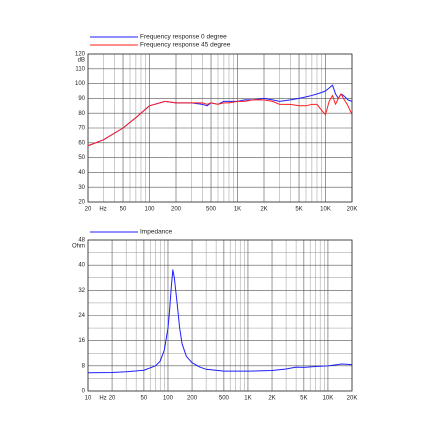 The height and width of the screenshot is (430, 430). I want to click on y-tick-label: 60, so click(81, 143).